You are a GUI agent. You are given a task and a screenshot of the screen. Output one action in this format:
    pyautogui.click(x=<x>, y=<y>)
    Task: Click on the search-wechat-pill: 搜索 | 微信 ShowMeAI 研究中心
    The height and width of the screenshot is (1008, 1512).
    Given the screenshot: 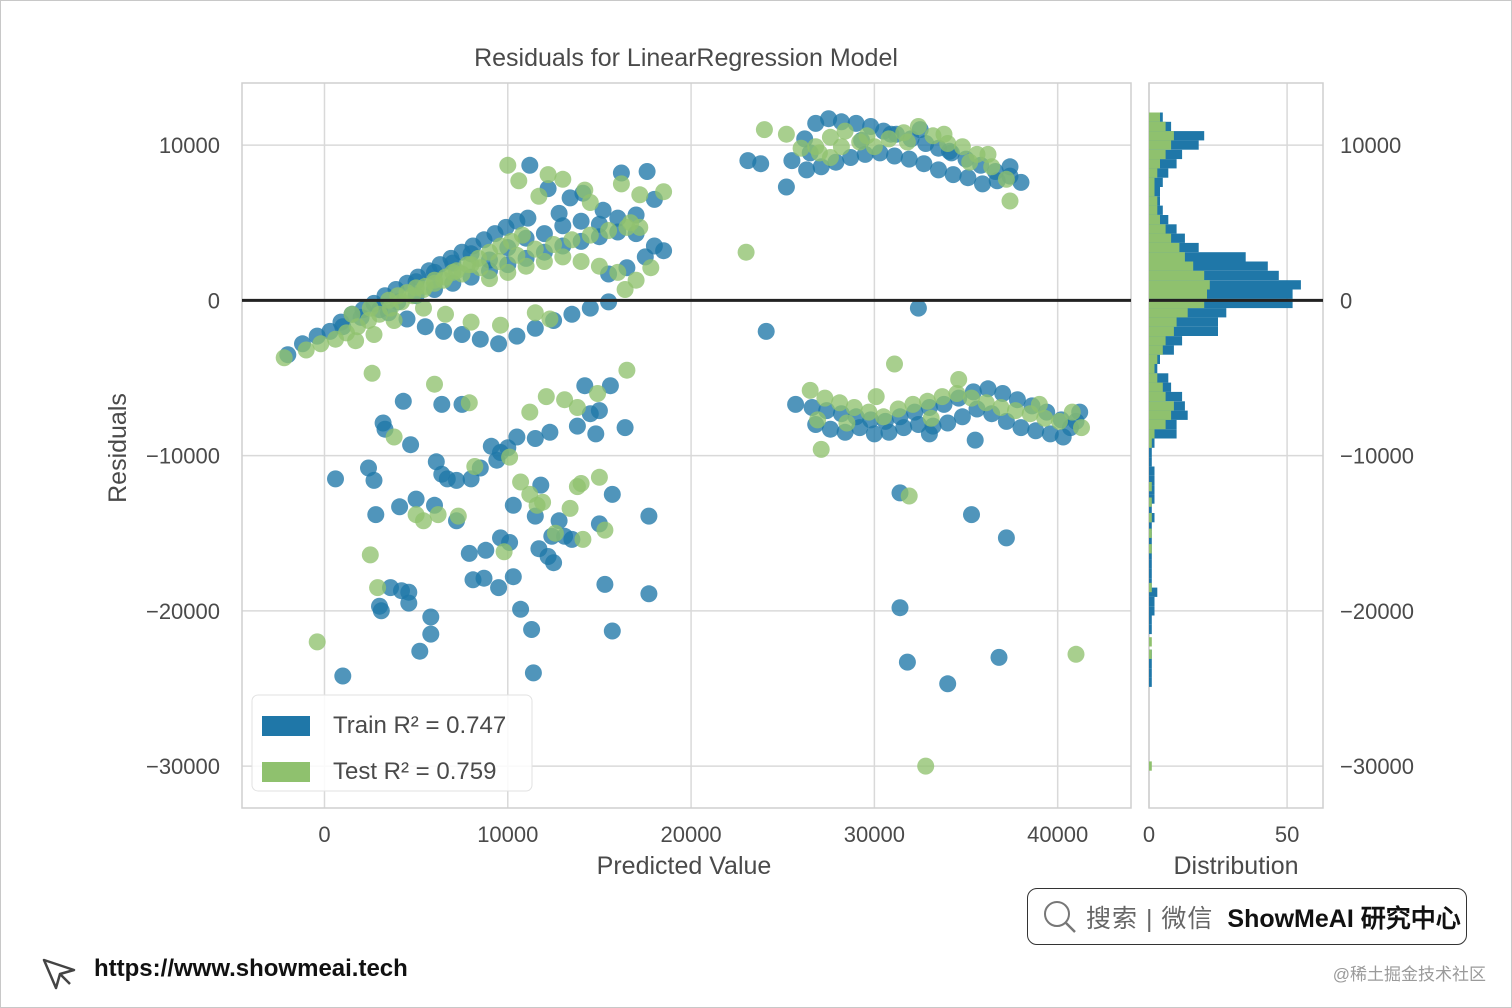 What is the action you would take?
    pyautogui.click(x=1247, y=916)
    